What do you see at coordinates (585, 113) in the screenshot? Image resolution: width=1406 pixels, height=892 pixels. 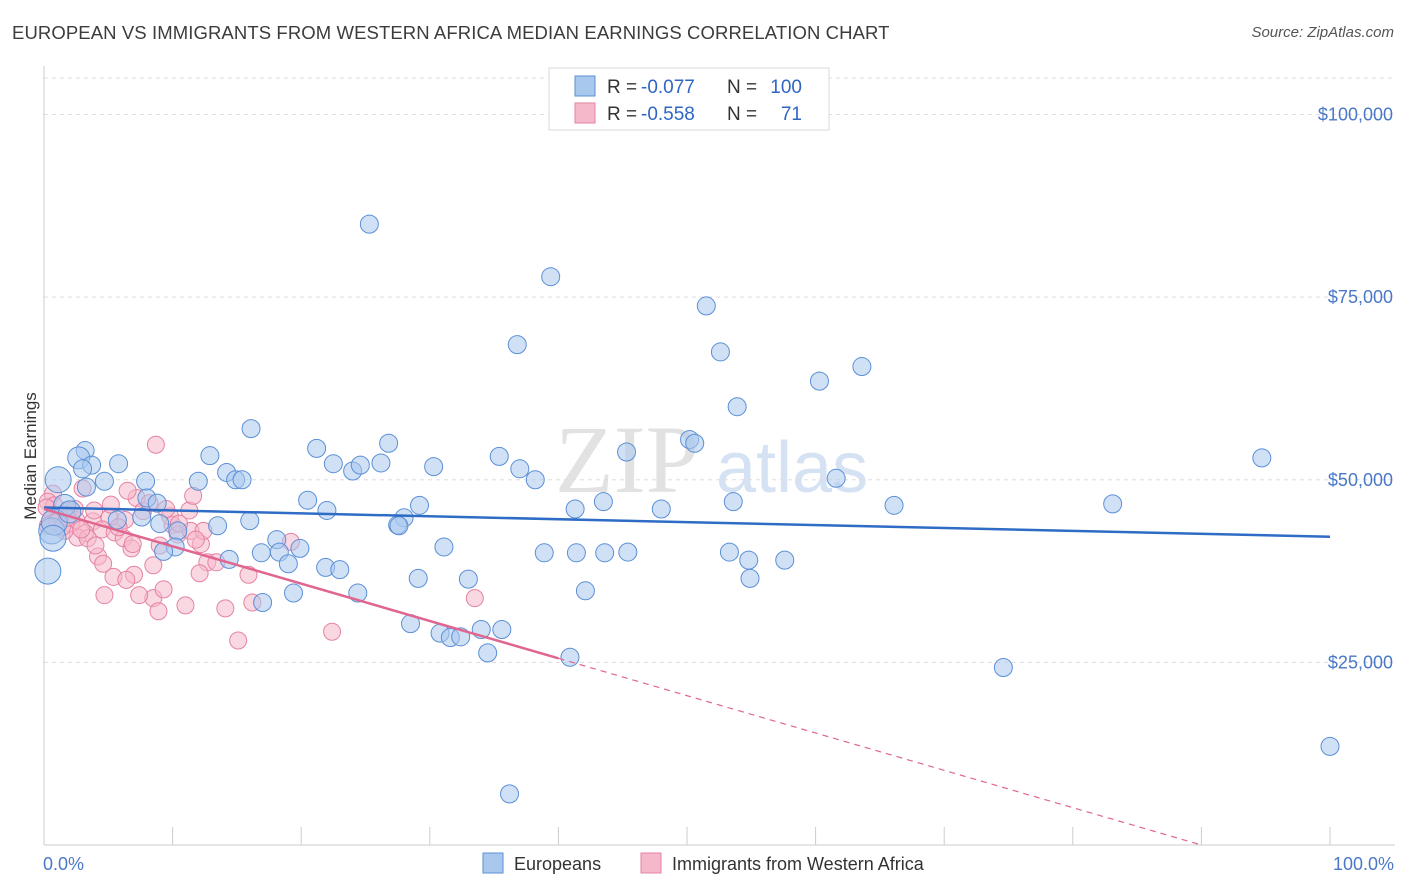 I see `legend-swatch-immigrants` at bounding box center [585, 113].